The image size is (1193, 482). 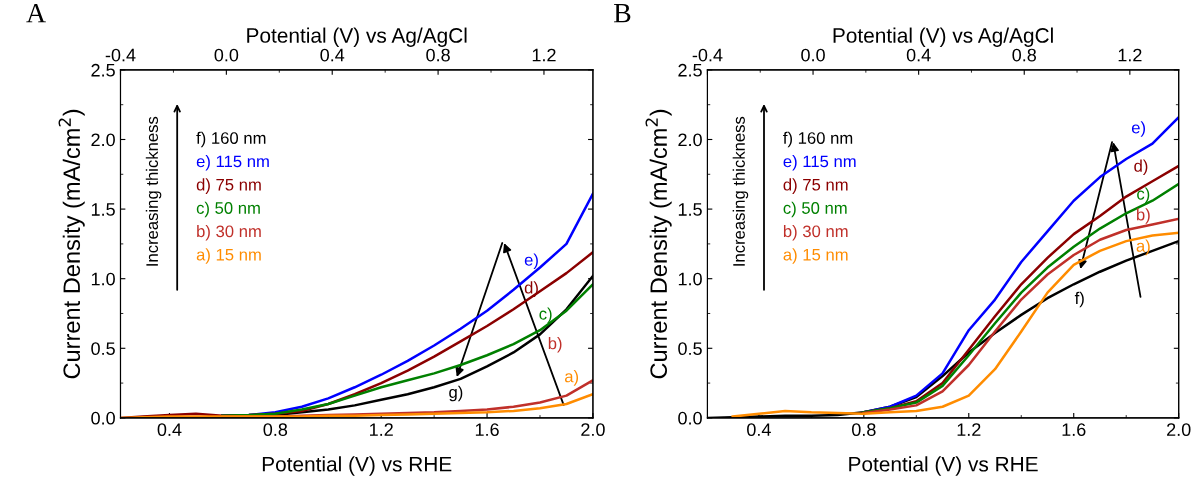 What do you see at coordinates (622, 13) in the screenshot?
I see `chart-title: B` at bounding box center [622, 13].